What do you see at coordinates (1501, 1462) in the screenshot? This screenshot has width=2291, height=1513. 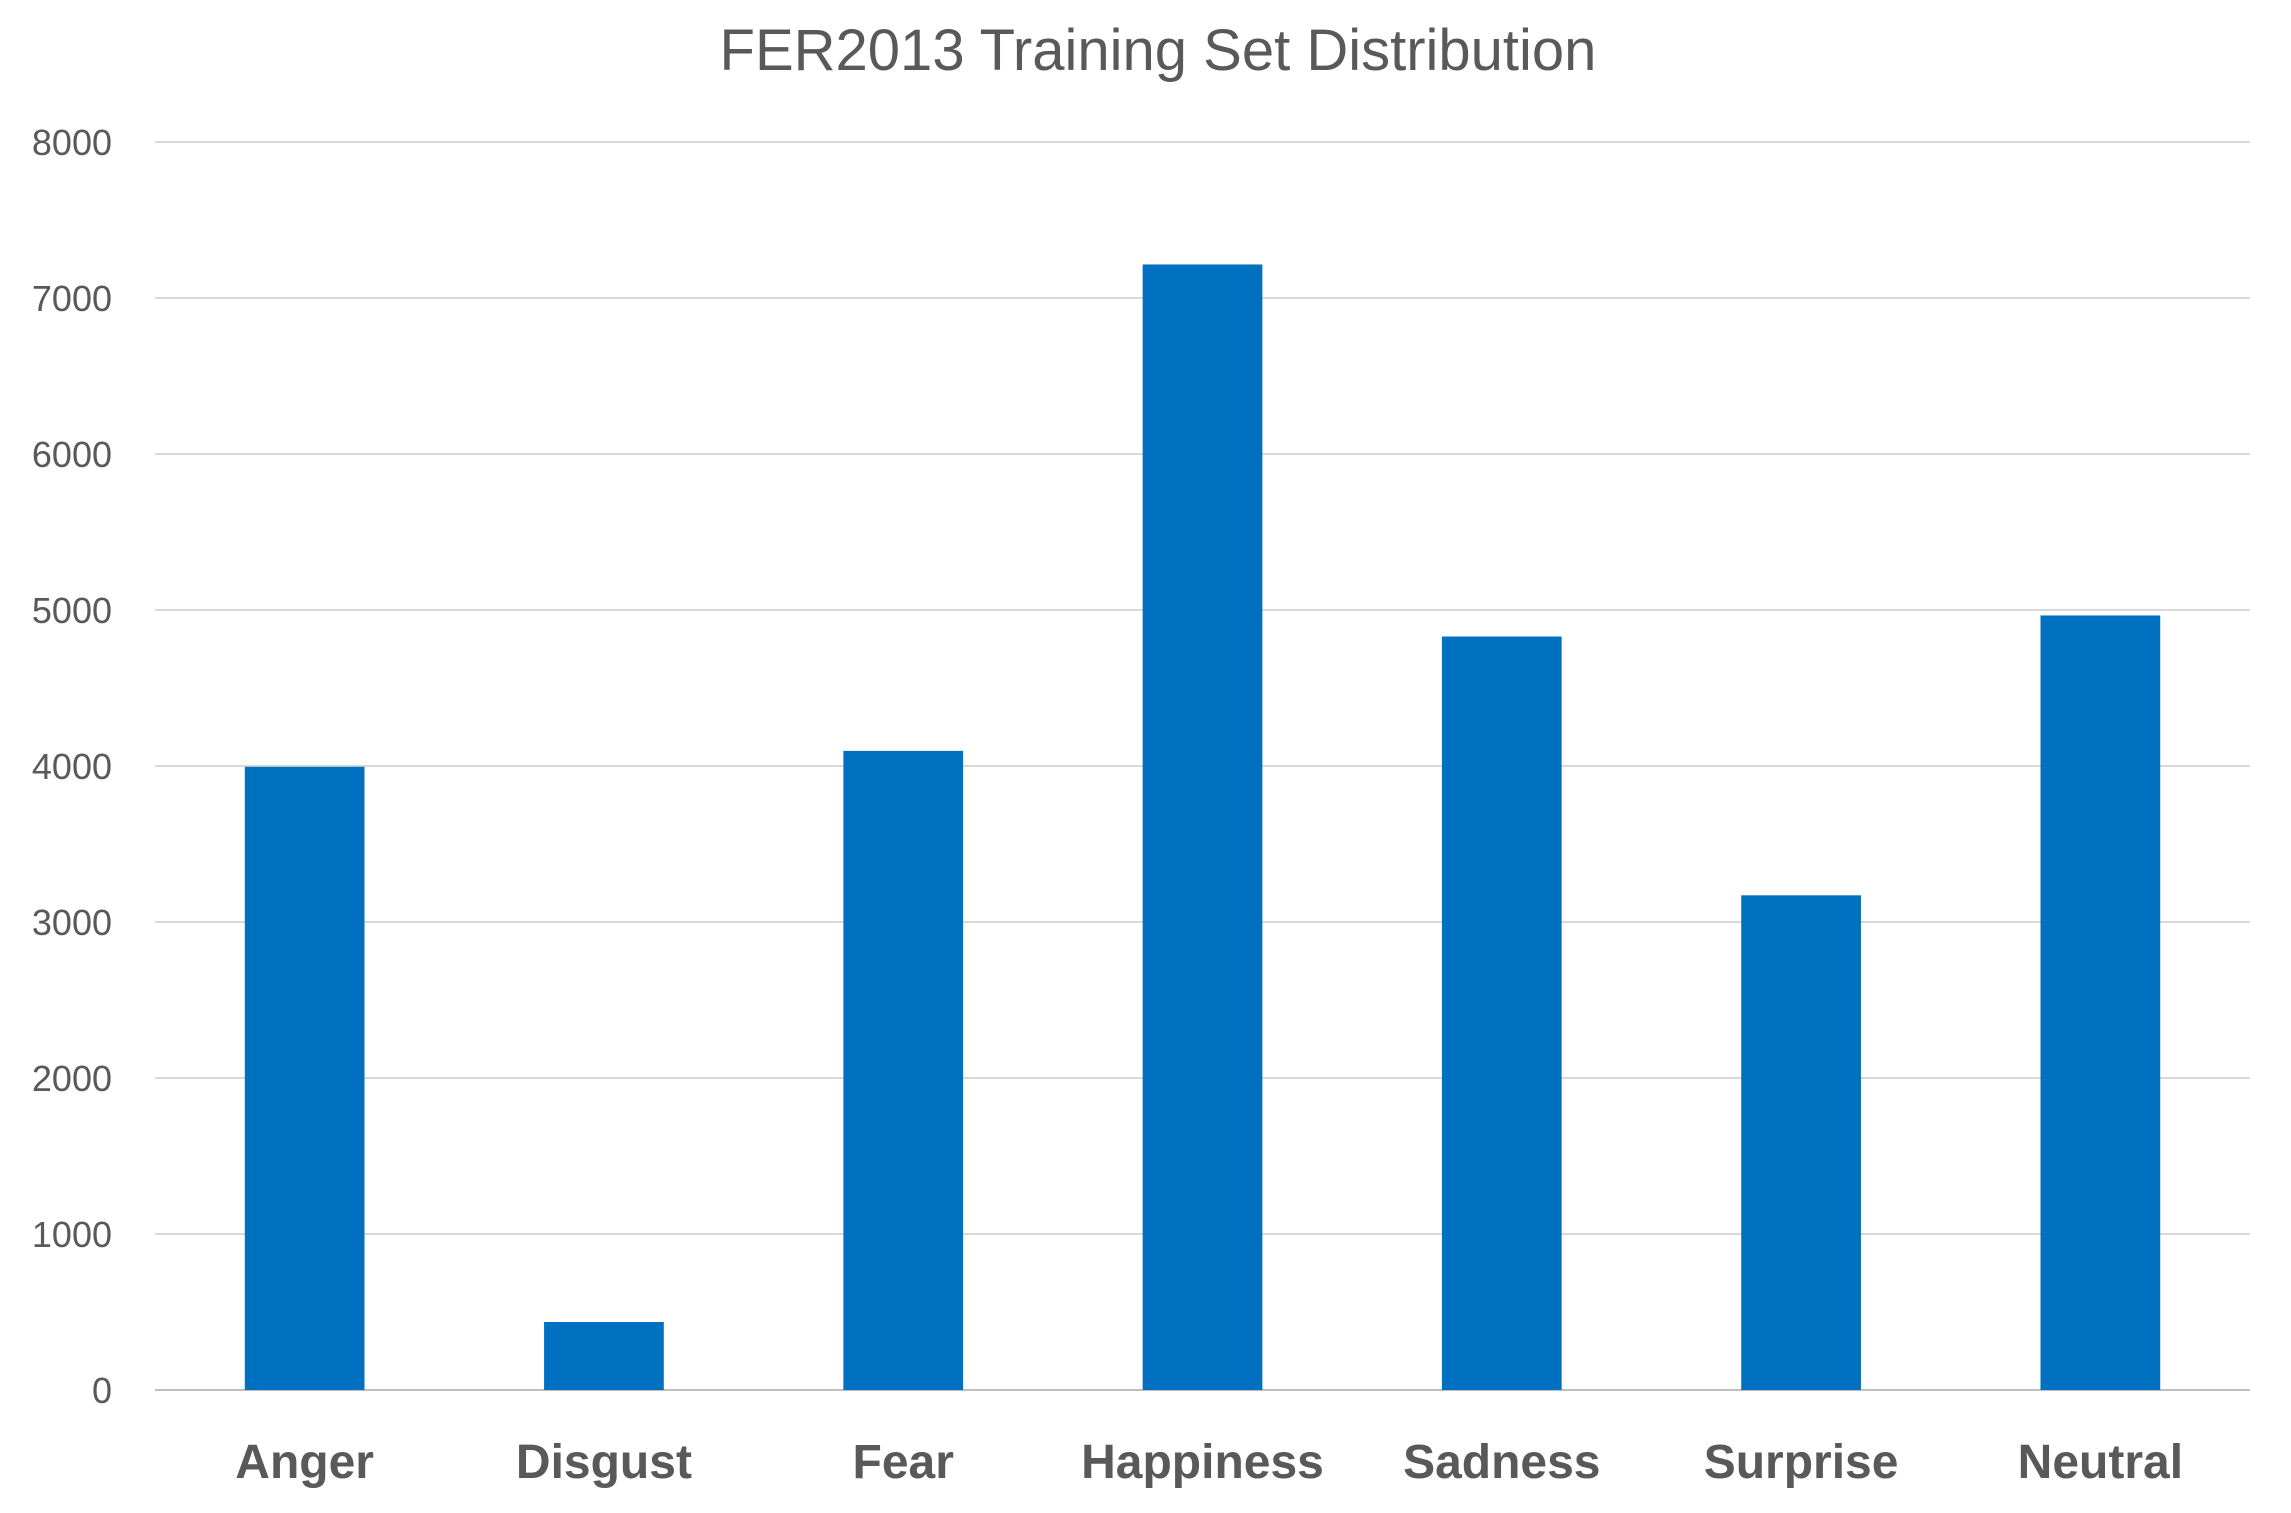 I see `x-tick-label-sadness: Sadness` at bounding box center [1501, 1462].